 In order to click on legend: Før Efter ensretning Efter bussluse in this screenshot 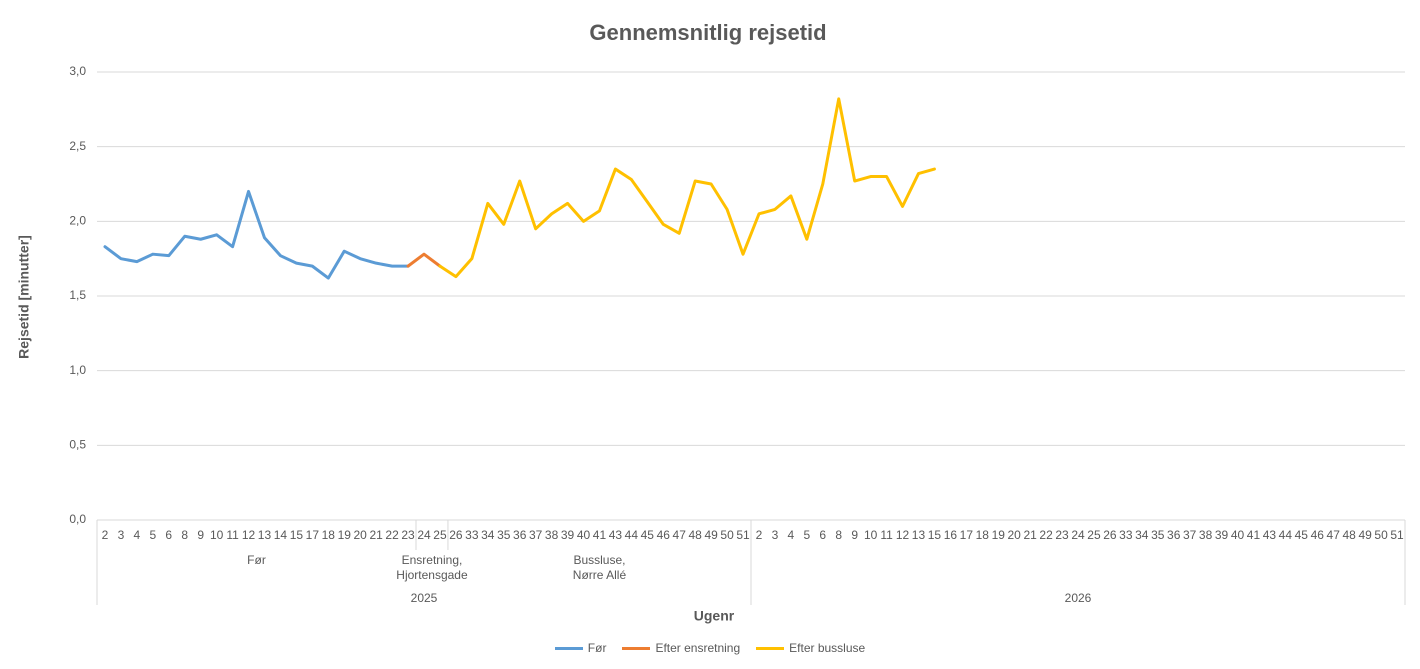, I will do `click(710, 648)`.